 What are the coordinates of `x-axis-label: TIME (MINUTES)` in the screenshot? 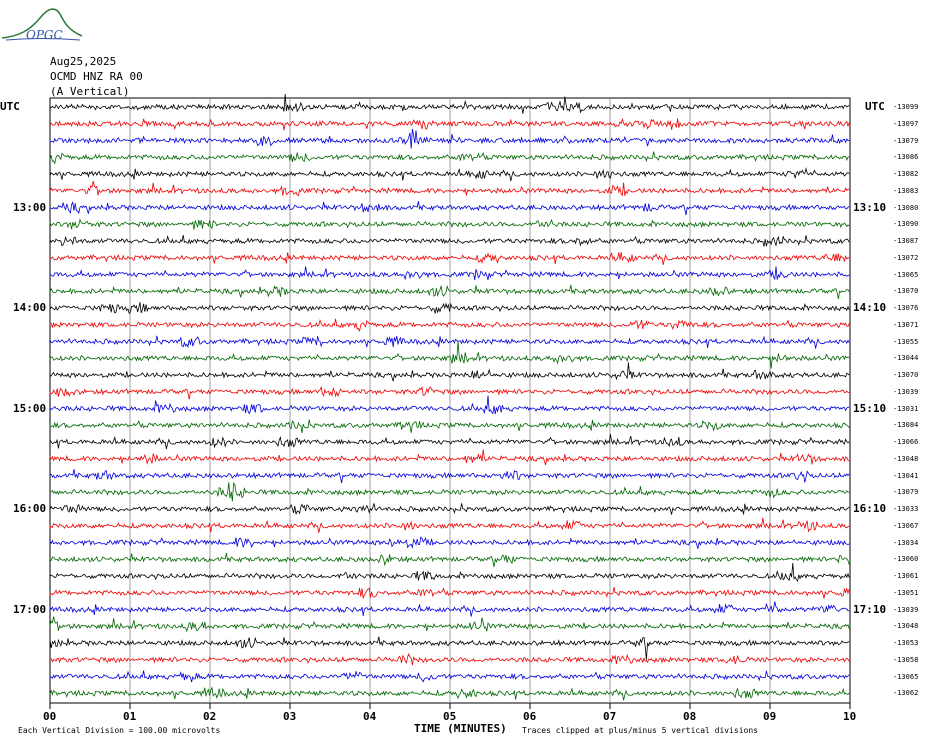 It's located at (460, 728).